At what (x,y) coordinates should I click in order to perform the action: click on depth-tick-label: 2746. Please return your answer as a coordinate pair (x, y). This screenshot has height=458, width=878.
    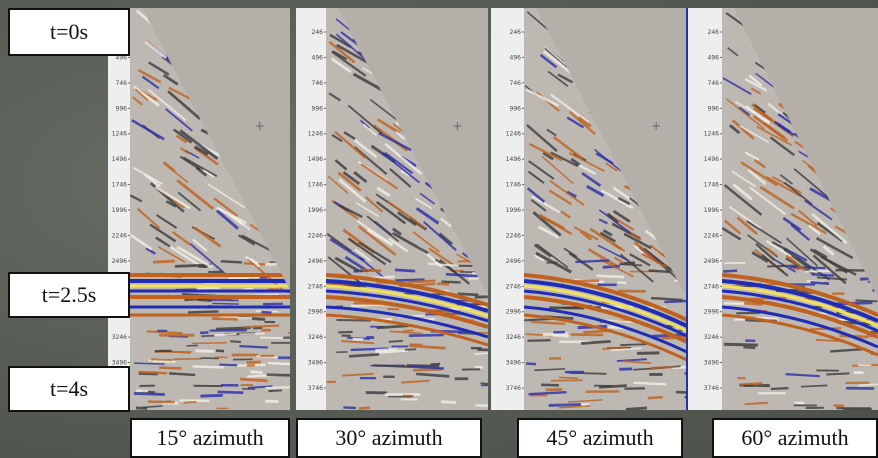
    Looking at the image, I should click on (513, 286).